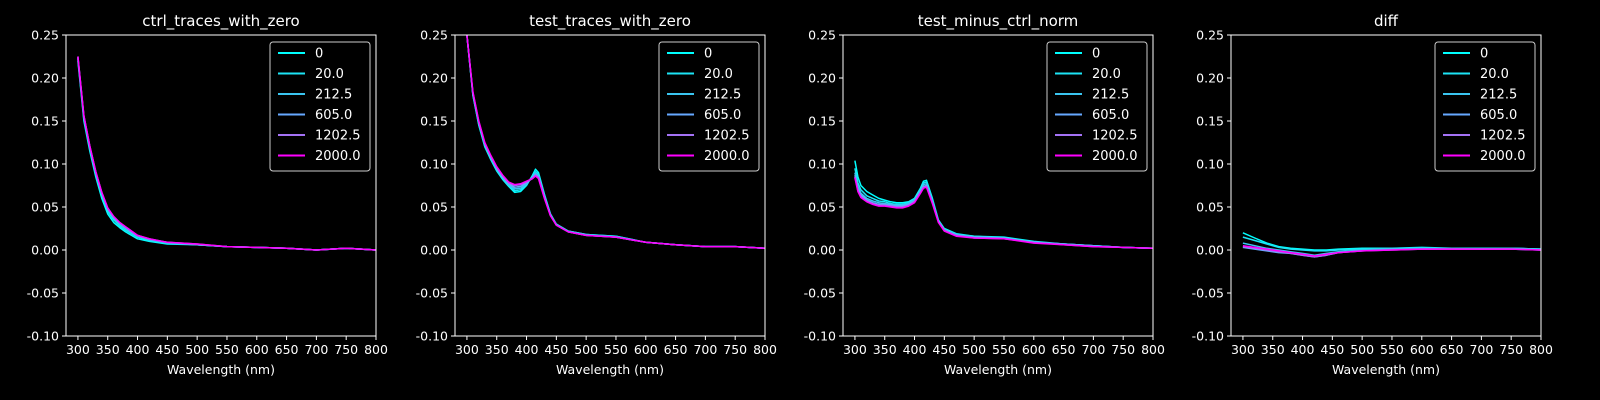 Image resolution: width=1600 pixels, height=400 pixels. What do you see at coordinates (1386, 21) in the screenshot?
I see `chart-title: diff` at bounding box center [1386, 21].